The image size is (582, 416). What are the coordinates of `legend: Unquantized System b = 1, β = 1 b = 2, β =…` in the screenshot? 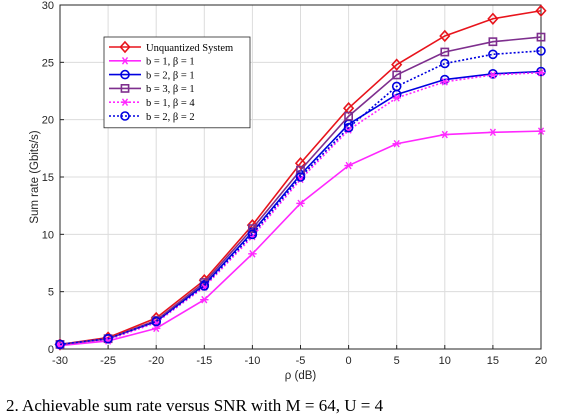 It's located at (177, 82).